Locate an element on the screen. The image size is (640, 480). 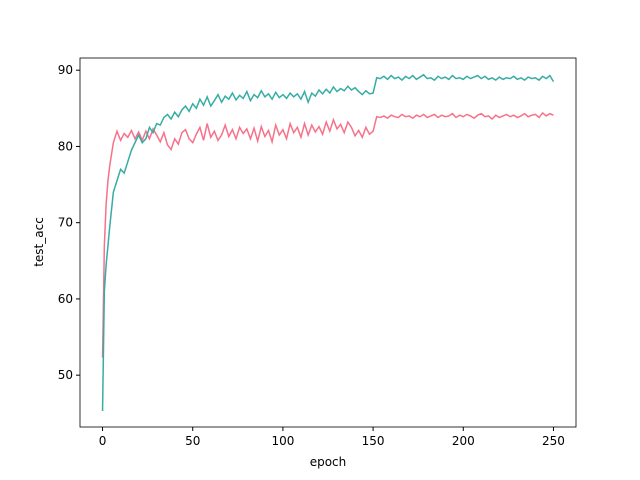
x-tick-label: 50 is located at coordinates (192, 441).